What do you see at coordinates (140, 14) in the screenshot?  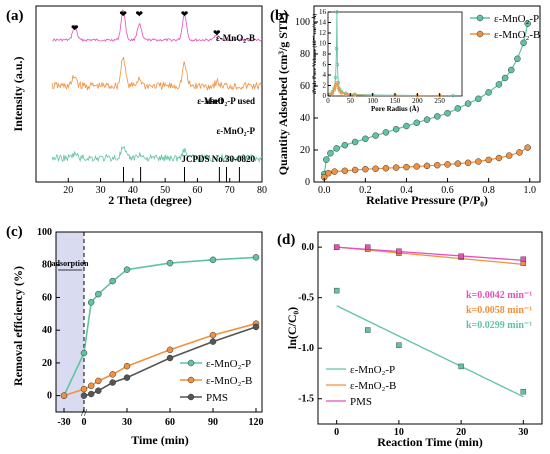 I see `panel-a-marker-2: ❤` at bounding box center [140, 14].